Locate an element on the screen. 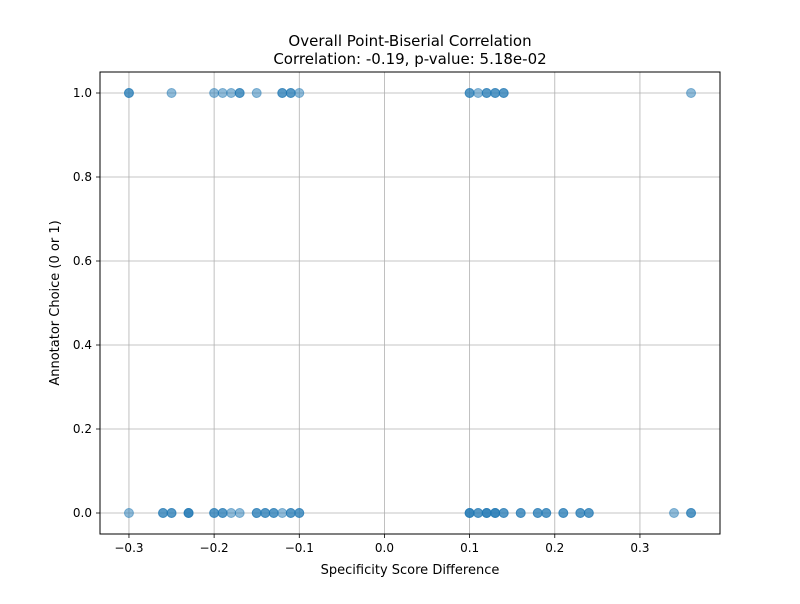 The height and width of the screenshot is (604, 800). x-tick-label: −0.3 is located at coordinates (128, 548).